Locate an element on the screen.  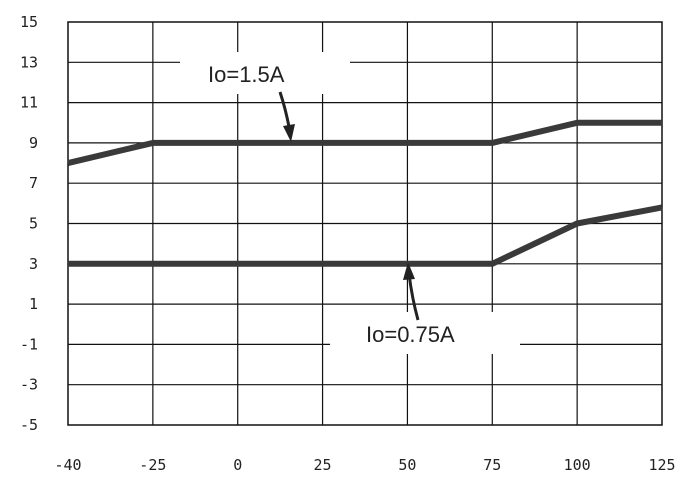
x-tick-label: 75 is located at coordinates (492, 465).